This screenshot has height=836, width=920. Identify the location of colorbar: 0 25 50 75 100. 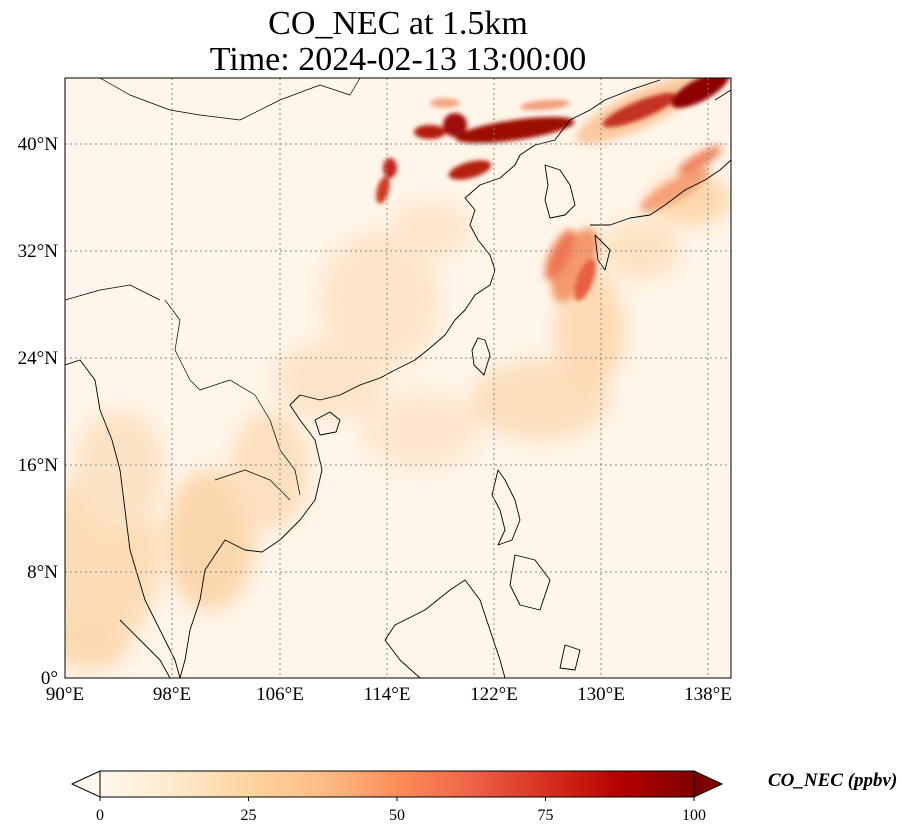
(397, 797).